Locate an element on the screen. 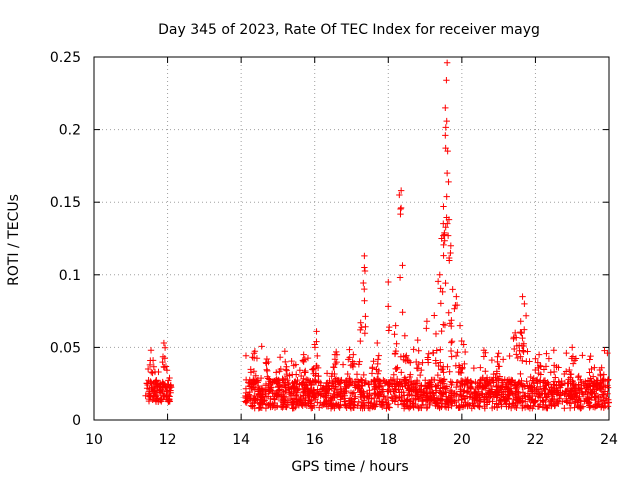 The image size is (640, 480). x-tick-label: 10 is located at coordinates (94, 440).